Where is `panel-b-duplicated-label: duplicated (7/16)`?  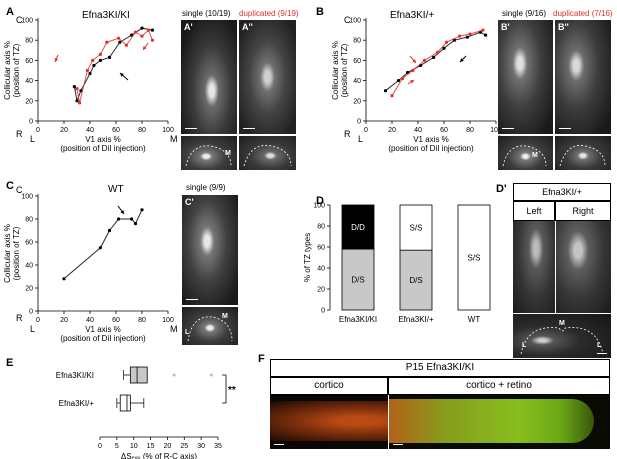
panel-b-duplicated-label: duplicated (7/16) is located at coordinates (583, 13).